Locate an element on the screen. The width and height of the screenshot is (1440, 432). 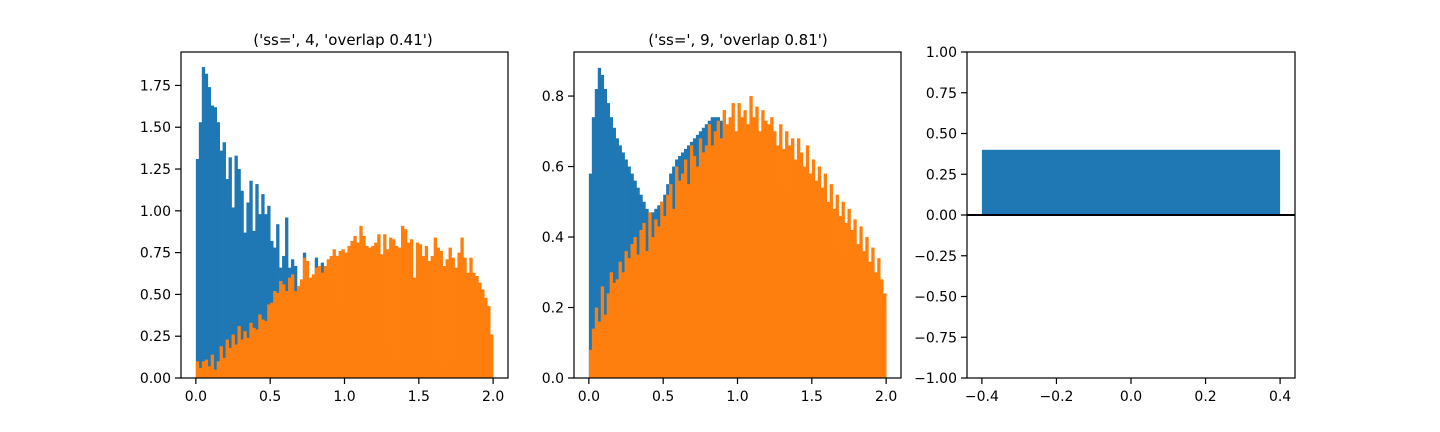
y-tick-label: 0.25 is located at coordinates (155, 337).